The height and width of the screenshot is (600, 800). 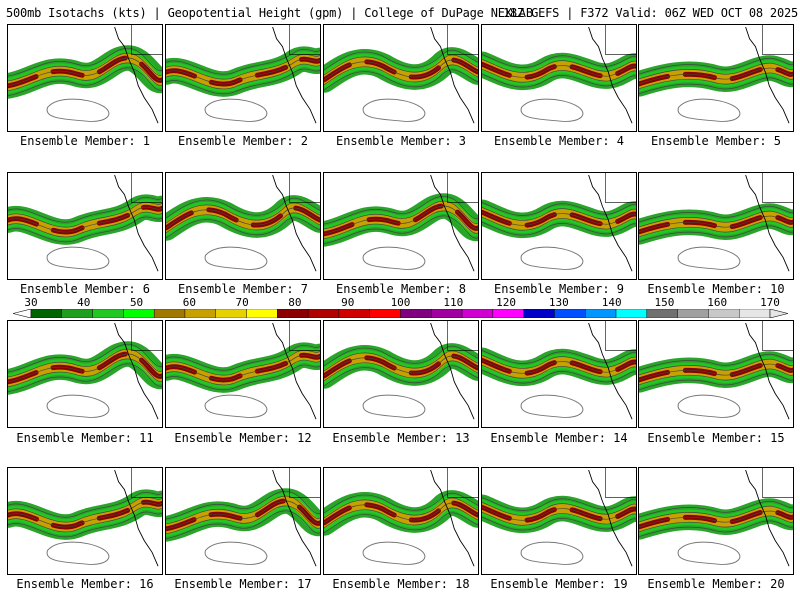 I want to click on colorbar-tick-label: 90, so click(x=348, y=302).